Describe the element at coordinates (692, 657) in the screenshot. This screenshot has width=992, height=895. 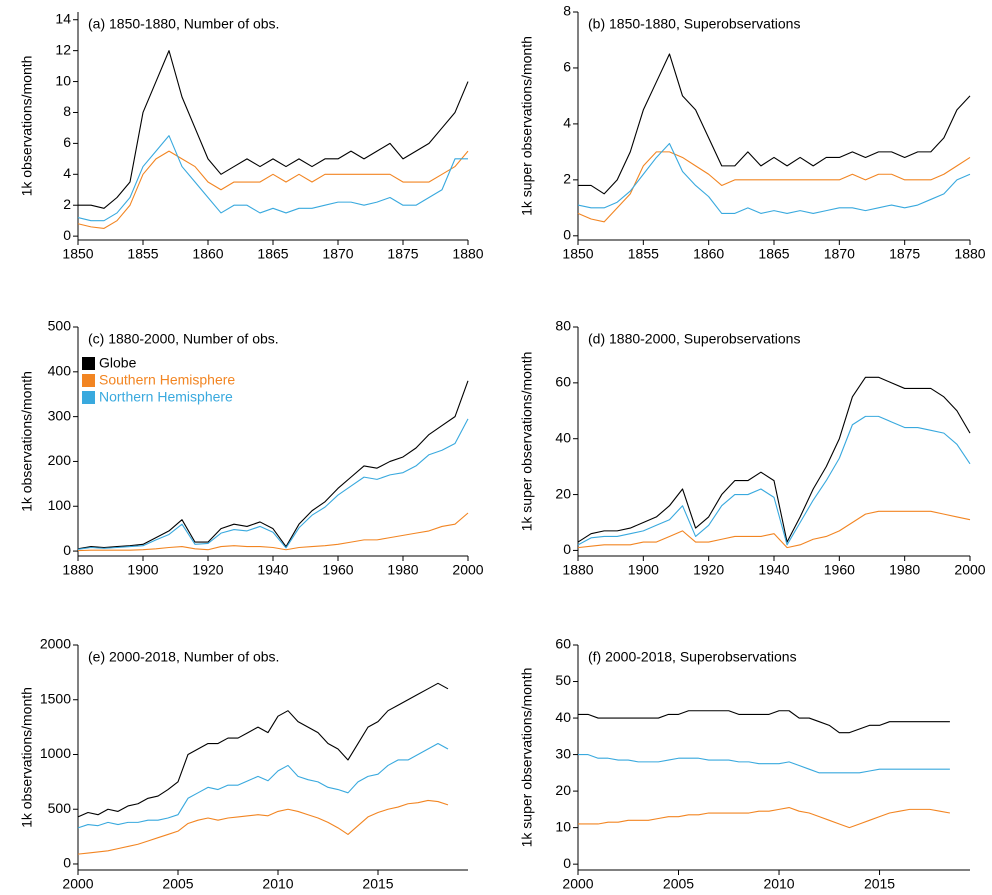
I see `panel-title: (f) 2000-2018, Superobservations` at that location.